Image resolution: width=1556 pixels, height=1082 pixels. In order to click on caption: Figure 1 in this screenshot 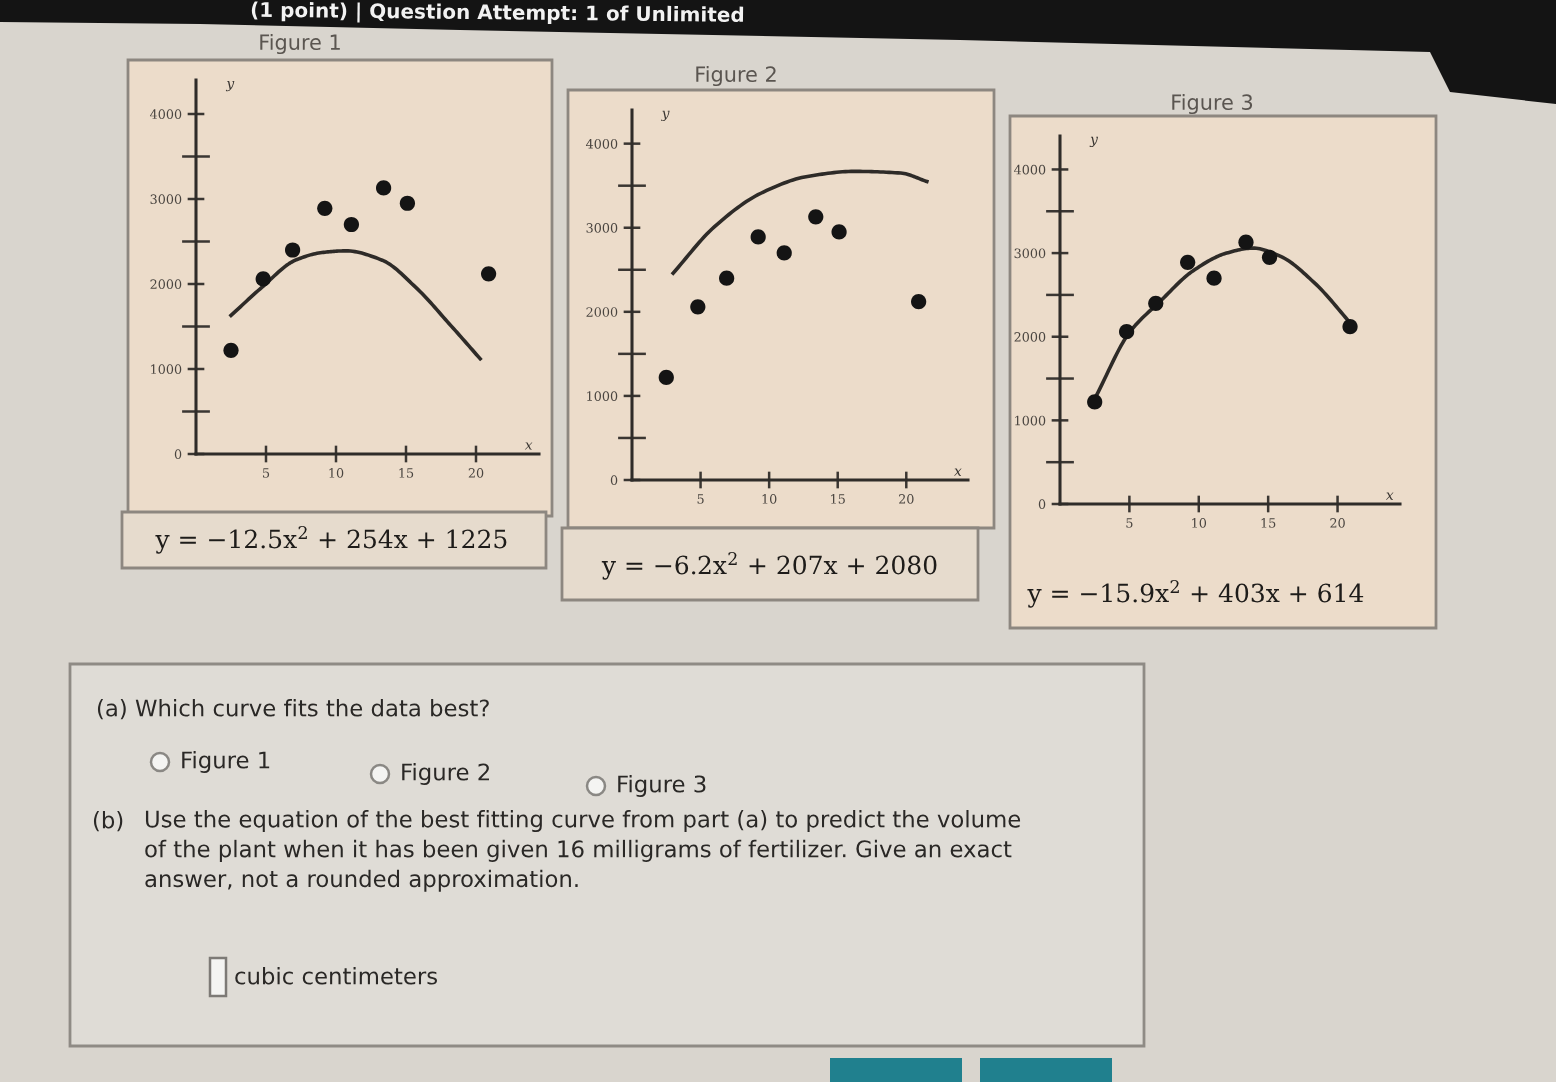, I will do `click(226, 762)`.